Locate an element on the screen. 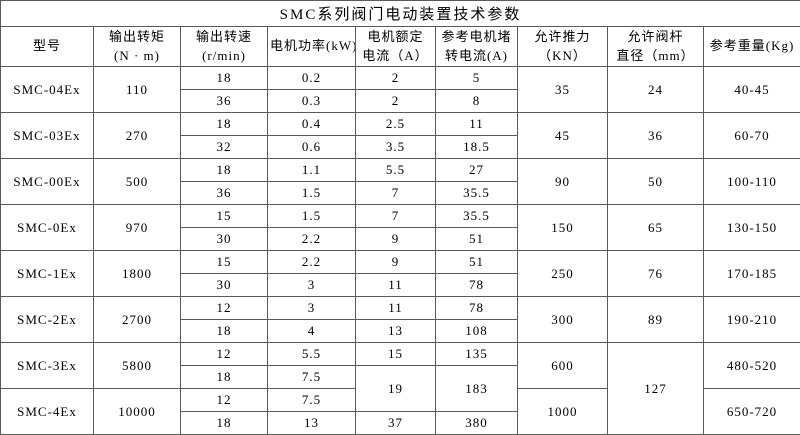 This screenshot has width=800, height=435. stall-cell: 35.5 is located at coordinates (477, 216).